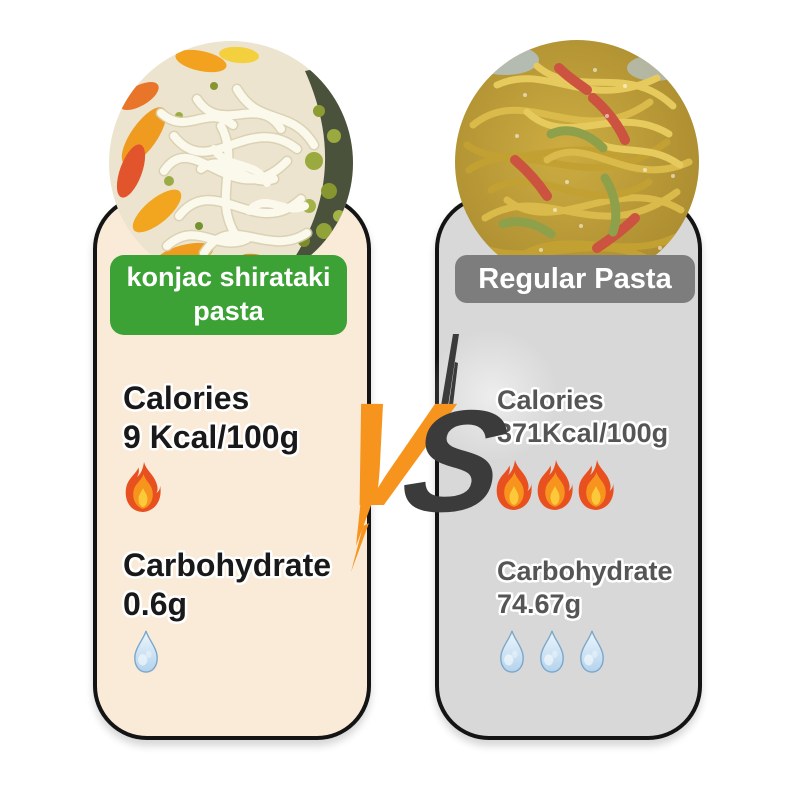  Describe the element at coordinates (577, 162) in the screenshot. I see `regular-pasta-photo` at that location.